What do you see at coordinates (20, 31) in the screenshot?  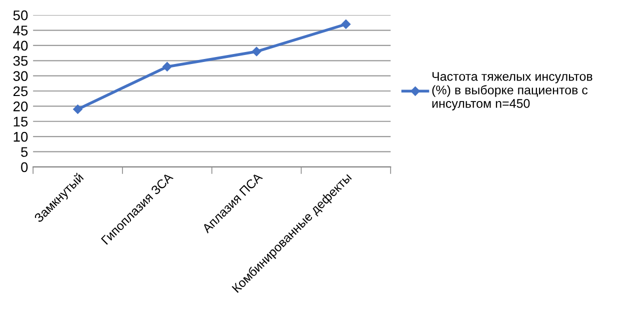 I see `y-tick-label: 45` at bounding box center [20, 31].